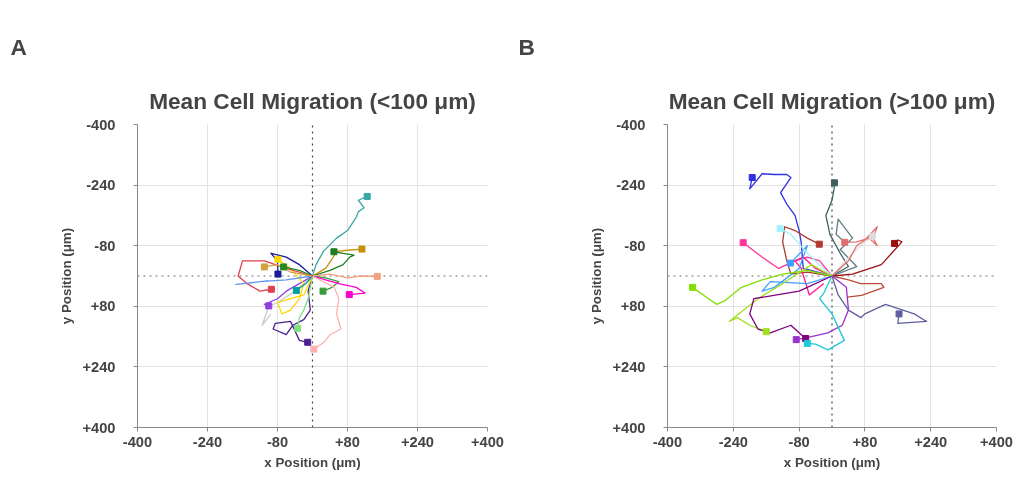 The width and height of the screenshot is (1016, 479). I want to click on text: A, so click(18, 46).